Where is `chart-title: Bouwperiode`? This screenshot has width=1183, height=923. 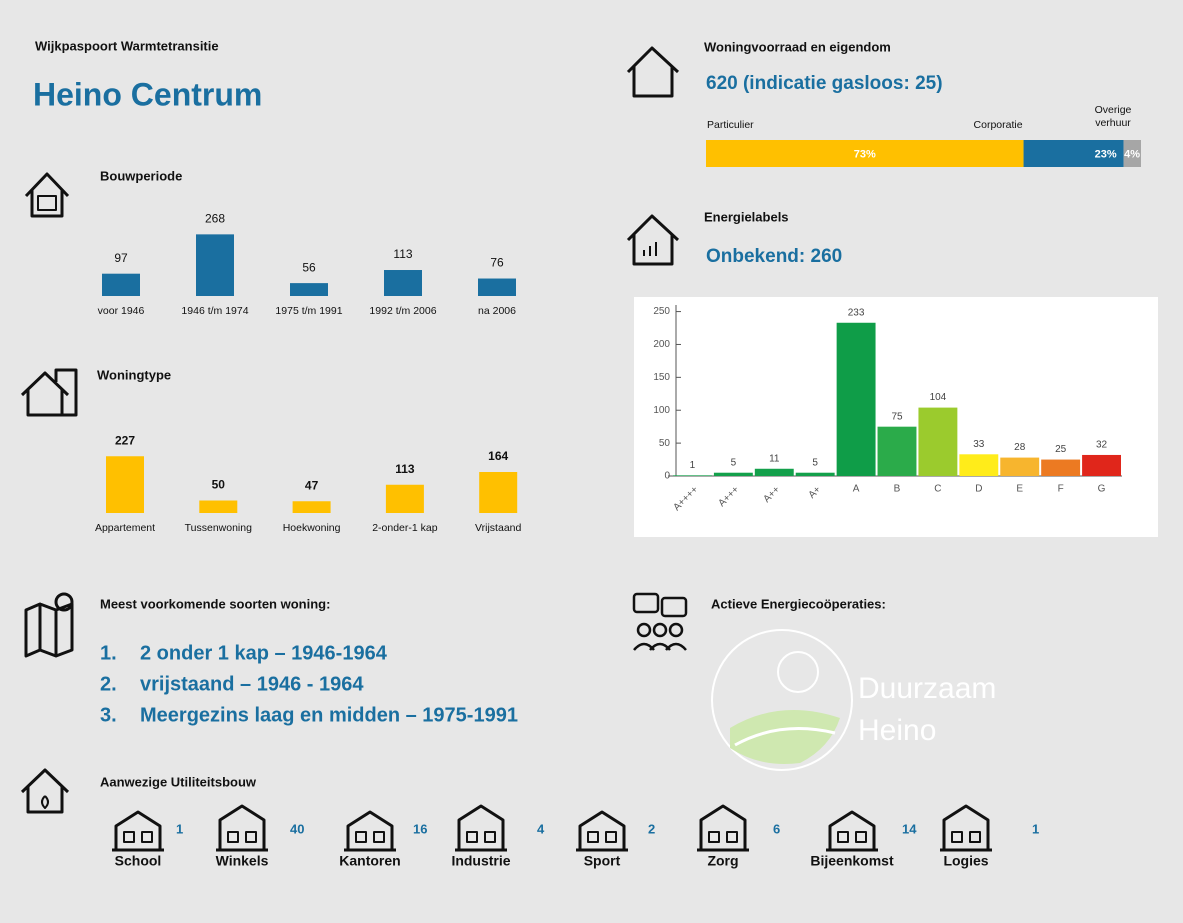
chart-title: Bouwperiode is located at coordinates (141, 175).